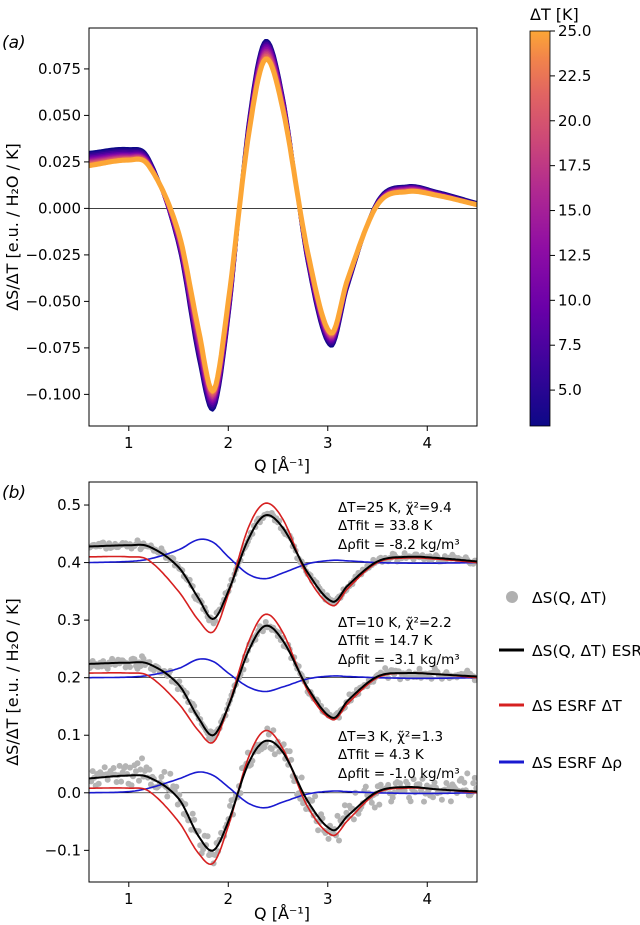  I want to click on colorbar-tick-label: 10.0, so click(574, 300).